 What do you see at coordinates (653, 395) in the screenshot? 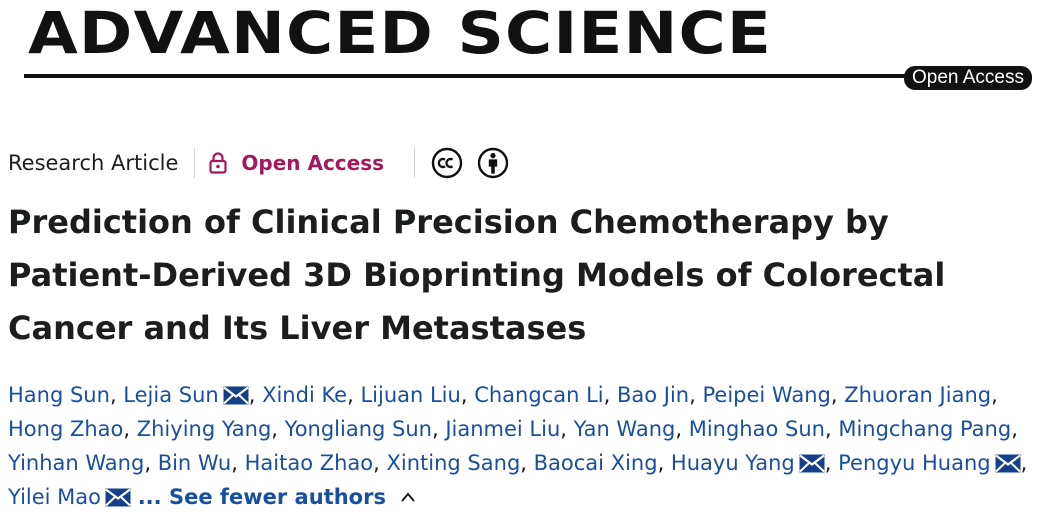
I see `author-link: Bao Jin` at bounding box center [653, 395].